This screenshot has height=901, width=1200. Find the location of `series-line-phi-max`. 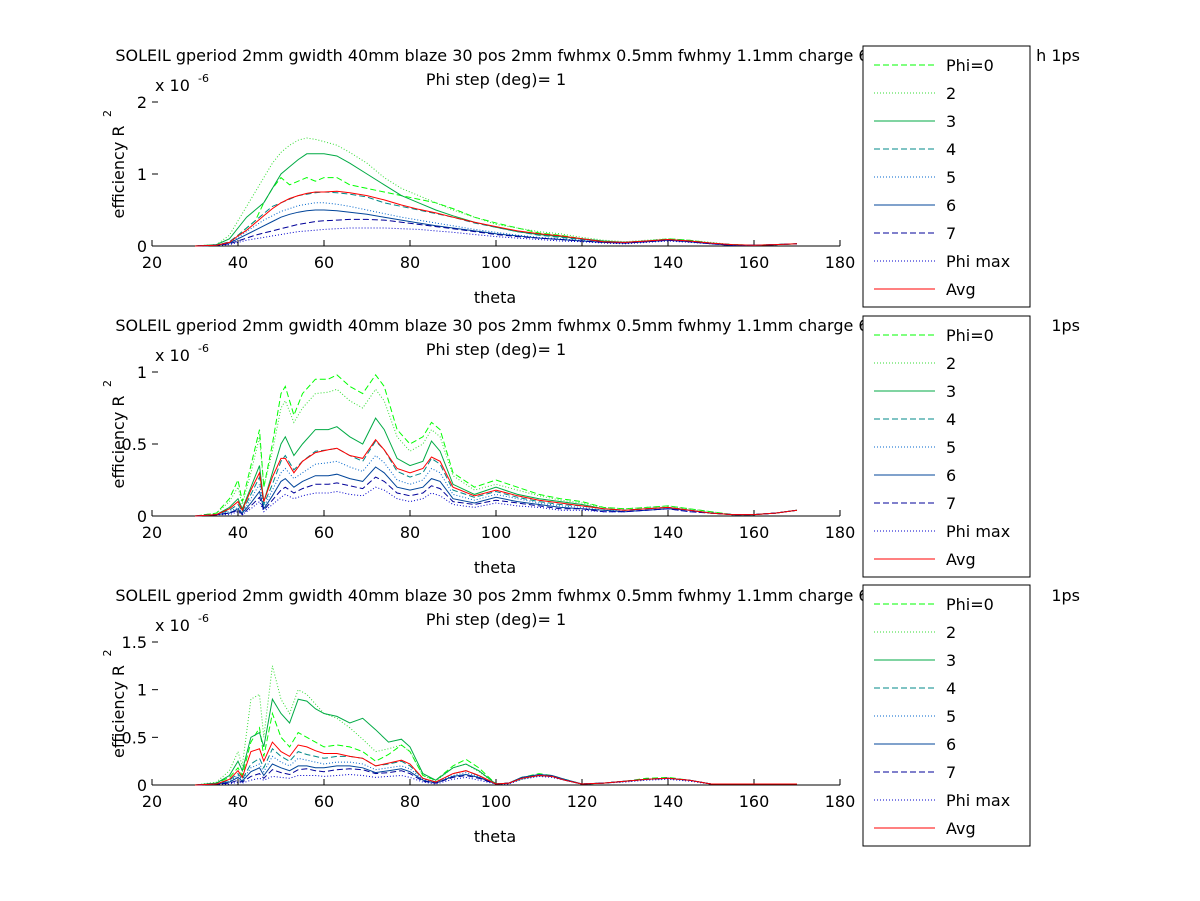

series-line-phi-max is located at coordinates (495, 779).